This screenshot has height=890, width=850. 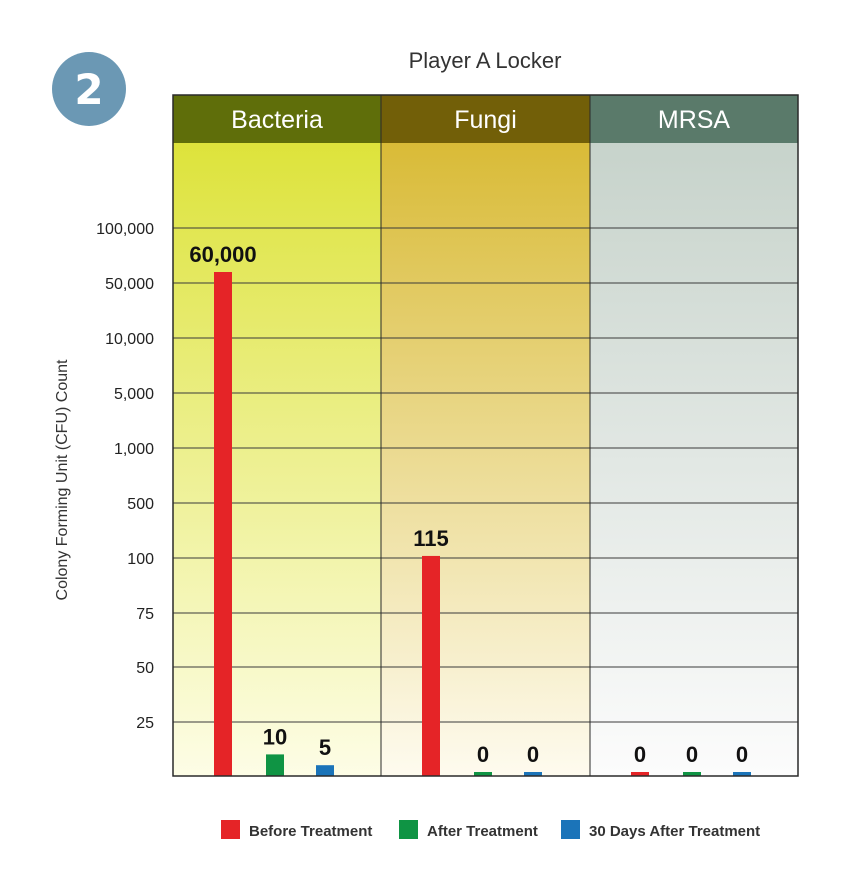 What do you see at coordinates (692, 754) in the screenshot?
I see `value-label-mrsa-after-treatment: 0` at bounding box center [692, 754].